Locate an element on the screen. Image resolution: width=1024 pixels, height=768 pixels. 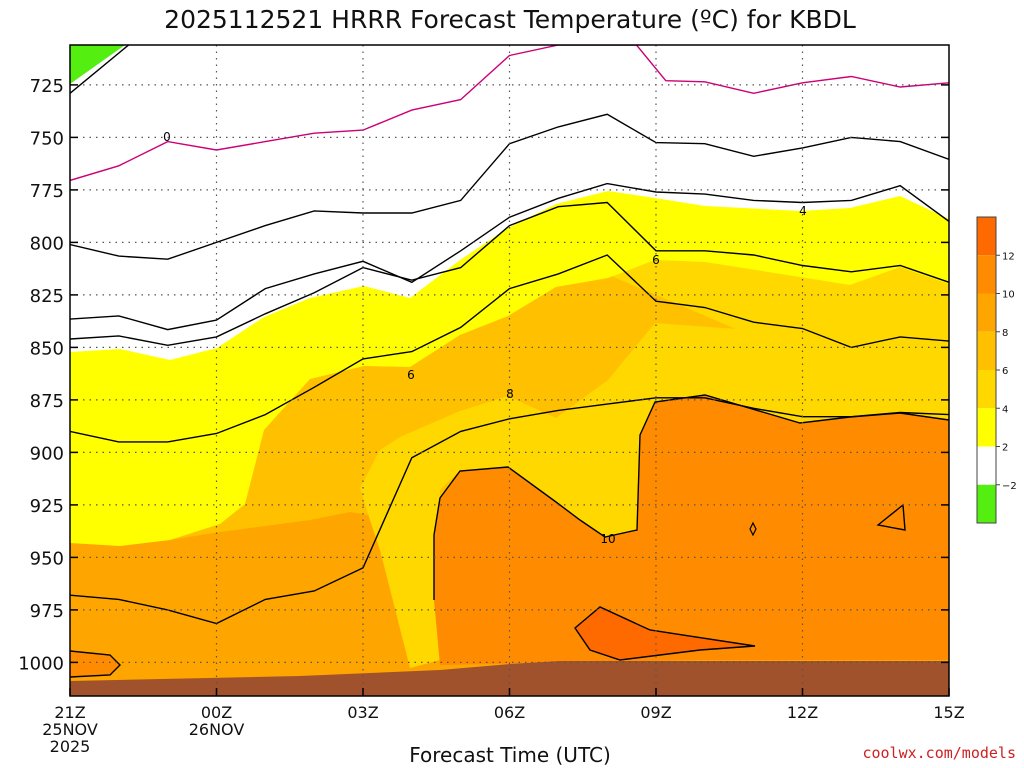
contour-line-12-core is located at coordinates (665, 633).